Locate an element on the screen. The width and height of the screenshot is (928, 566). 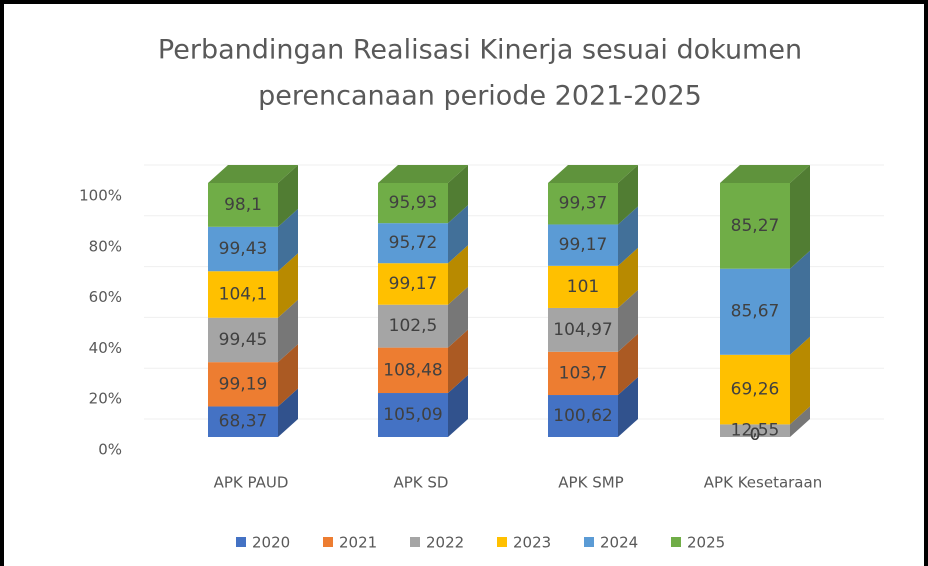
value-label: 99,37 is located at coordinates (583, 204).